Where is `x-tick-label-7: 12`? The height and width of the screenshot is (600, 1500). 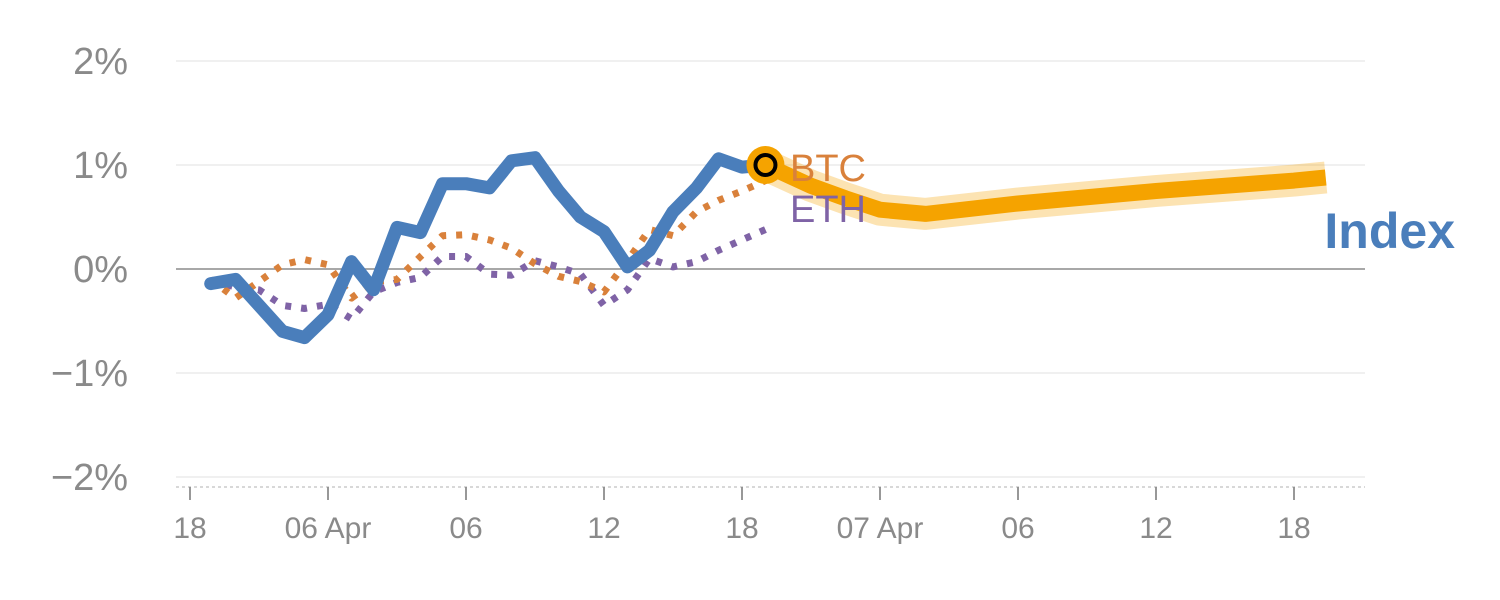 x-tick-label-7: 12 is located at coordinates (1155, 528).